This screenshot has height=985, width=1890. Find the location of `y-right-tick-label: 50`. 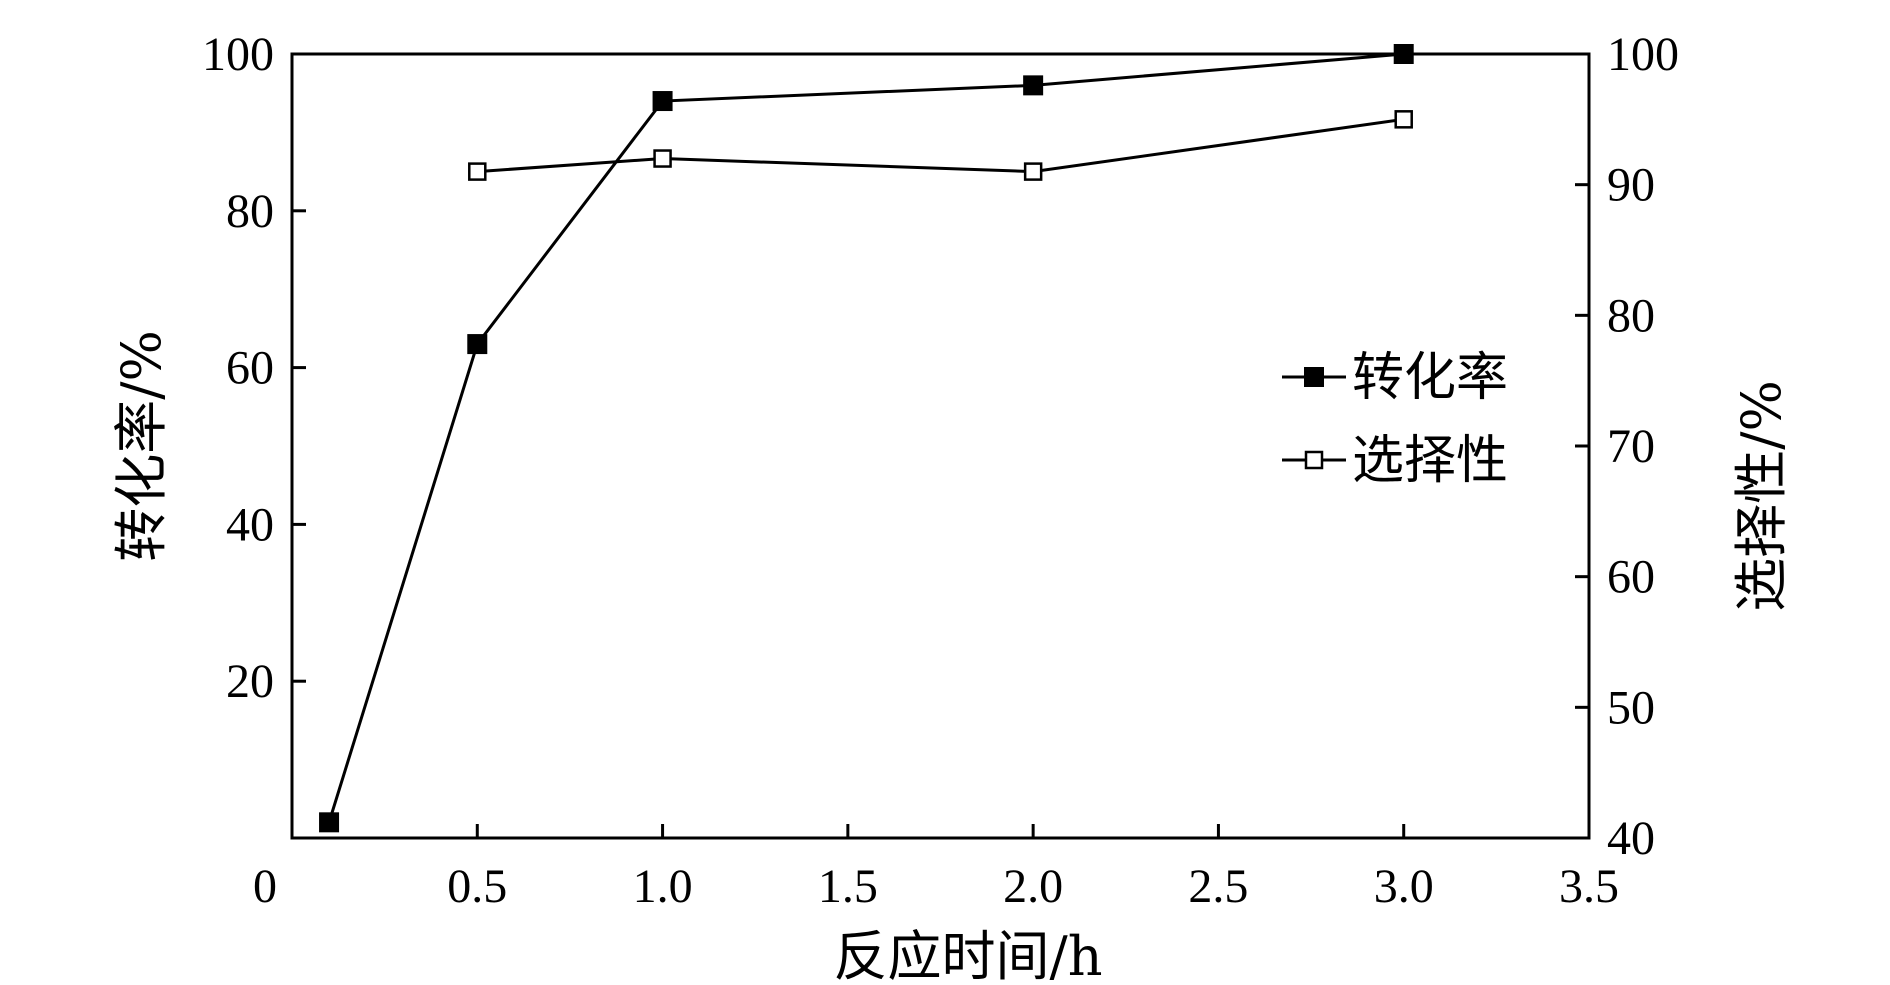

y-right-tick-label: 50 is located at coordinates (1631, 707).